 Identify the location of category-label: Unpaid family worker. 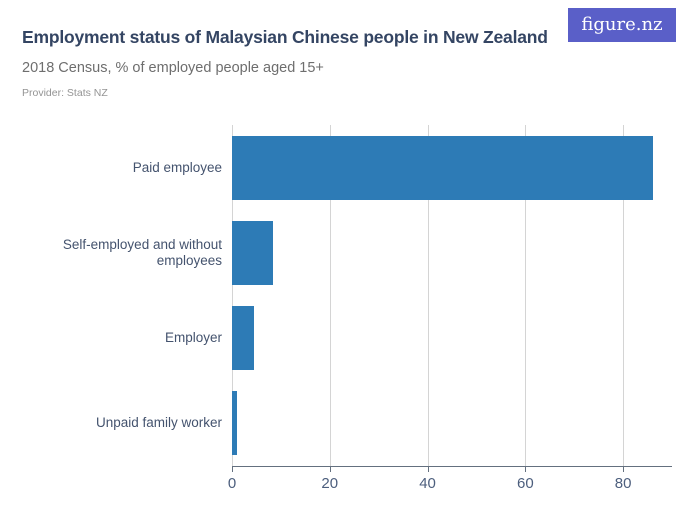
(158, 423).